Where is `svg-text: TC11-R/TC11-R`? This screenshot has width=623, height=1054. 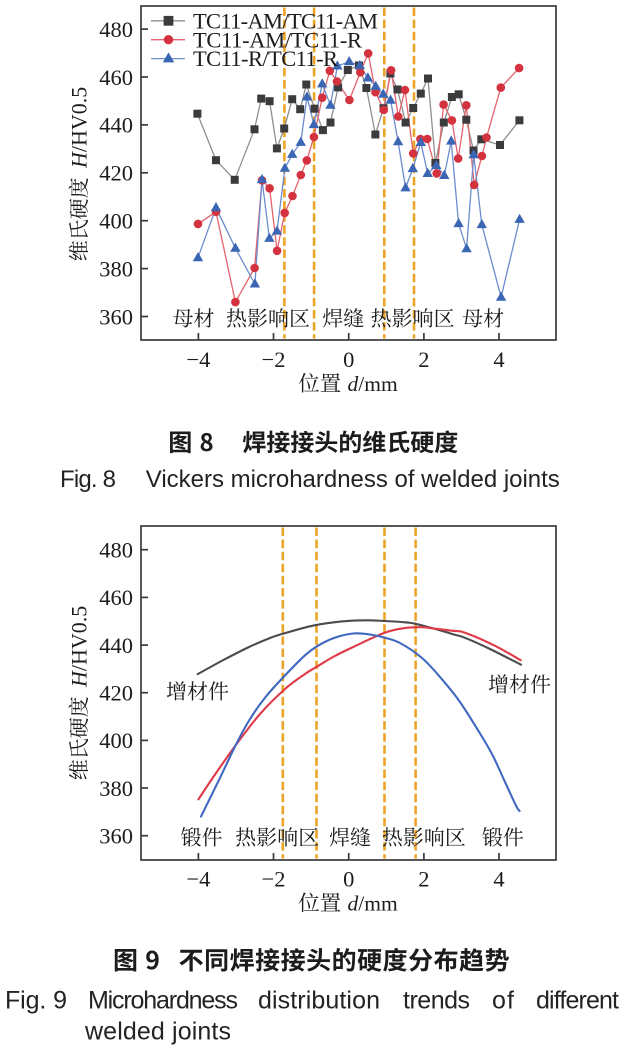
svg-text: TC11-R/TC11-R is located at coordinates (265, 58).